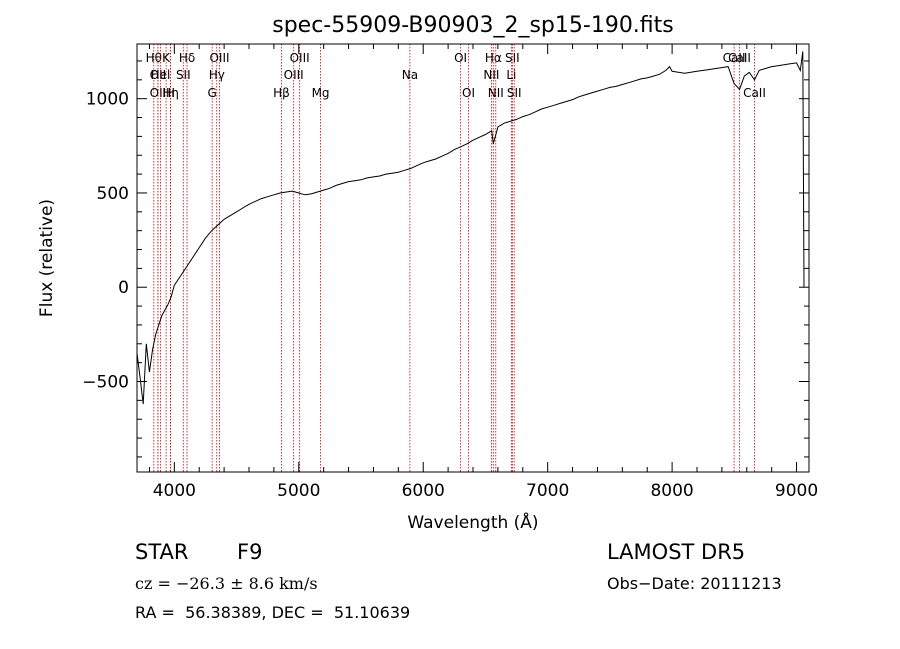 This screenshot has height=649, width=900. Describe the element at coordinates (154, 58) in the screenshot. I see `line-marker-label: Hθ` at that location.